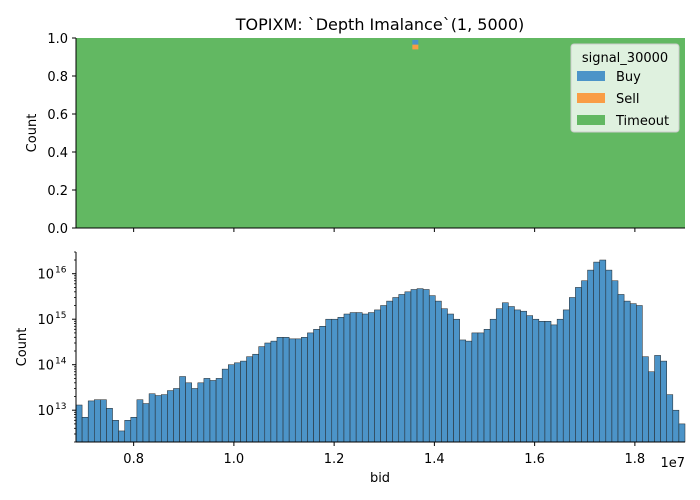 This screenshot has height=500, width=700. I want to click on top-x-ticks, so click(384, 230).